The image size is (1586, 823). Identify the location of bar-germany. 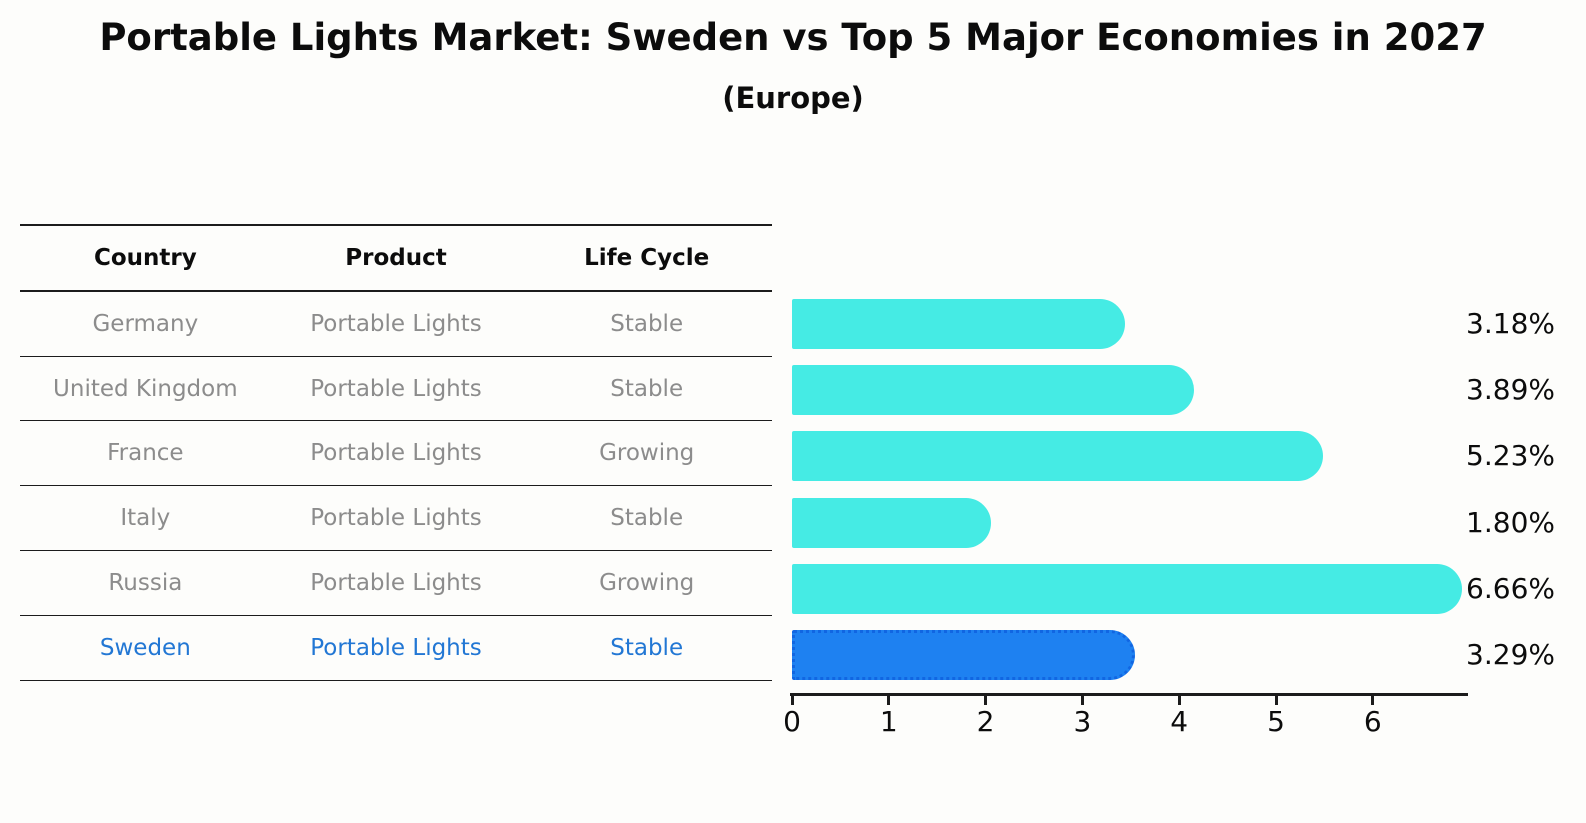
(958, 324).